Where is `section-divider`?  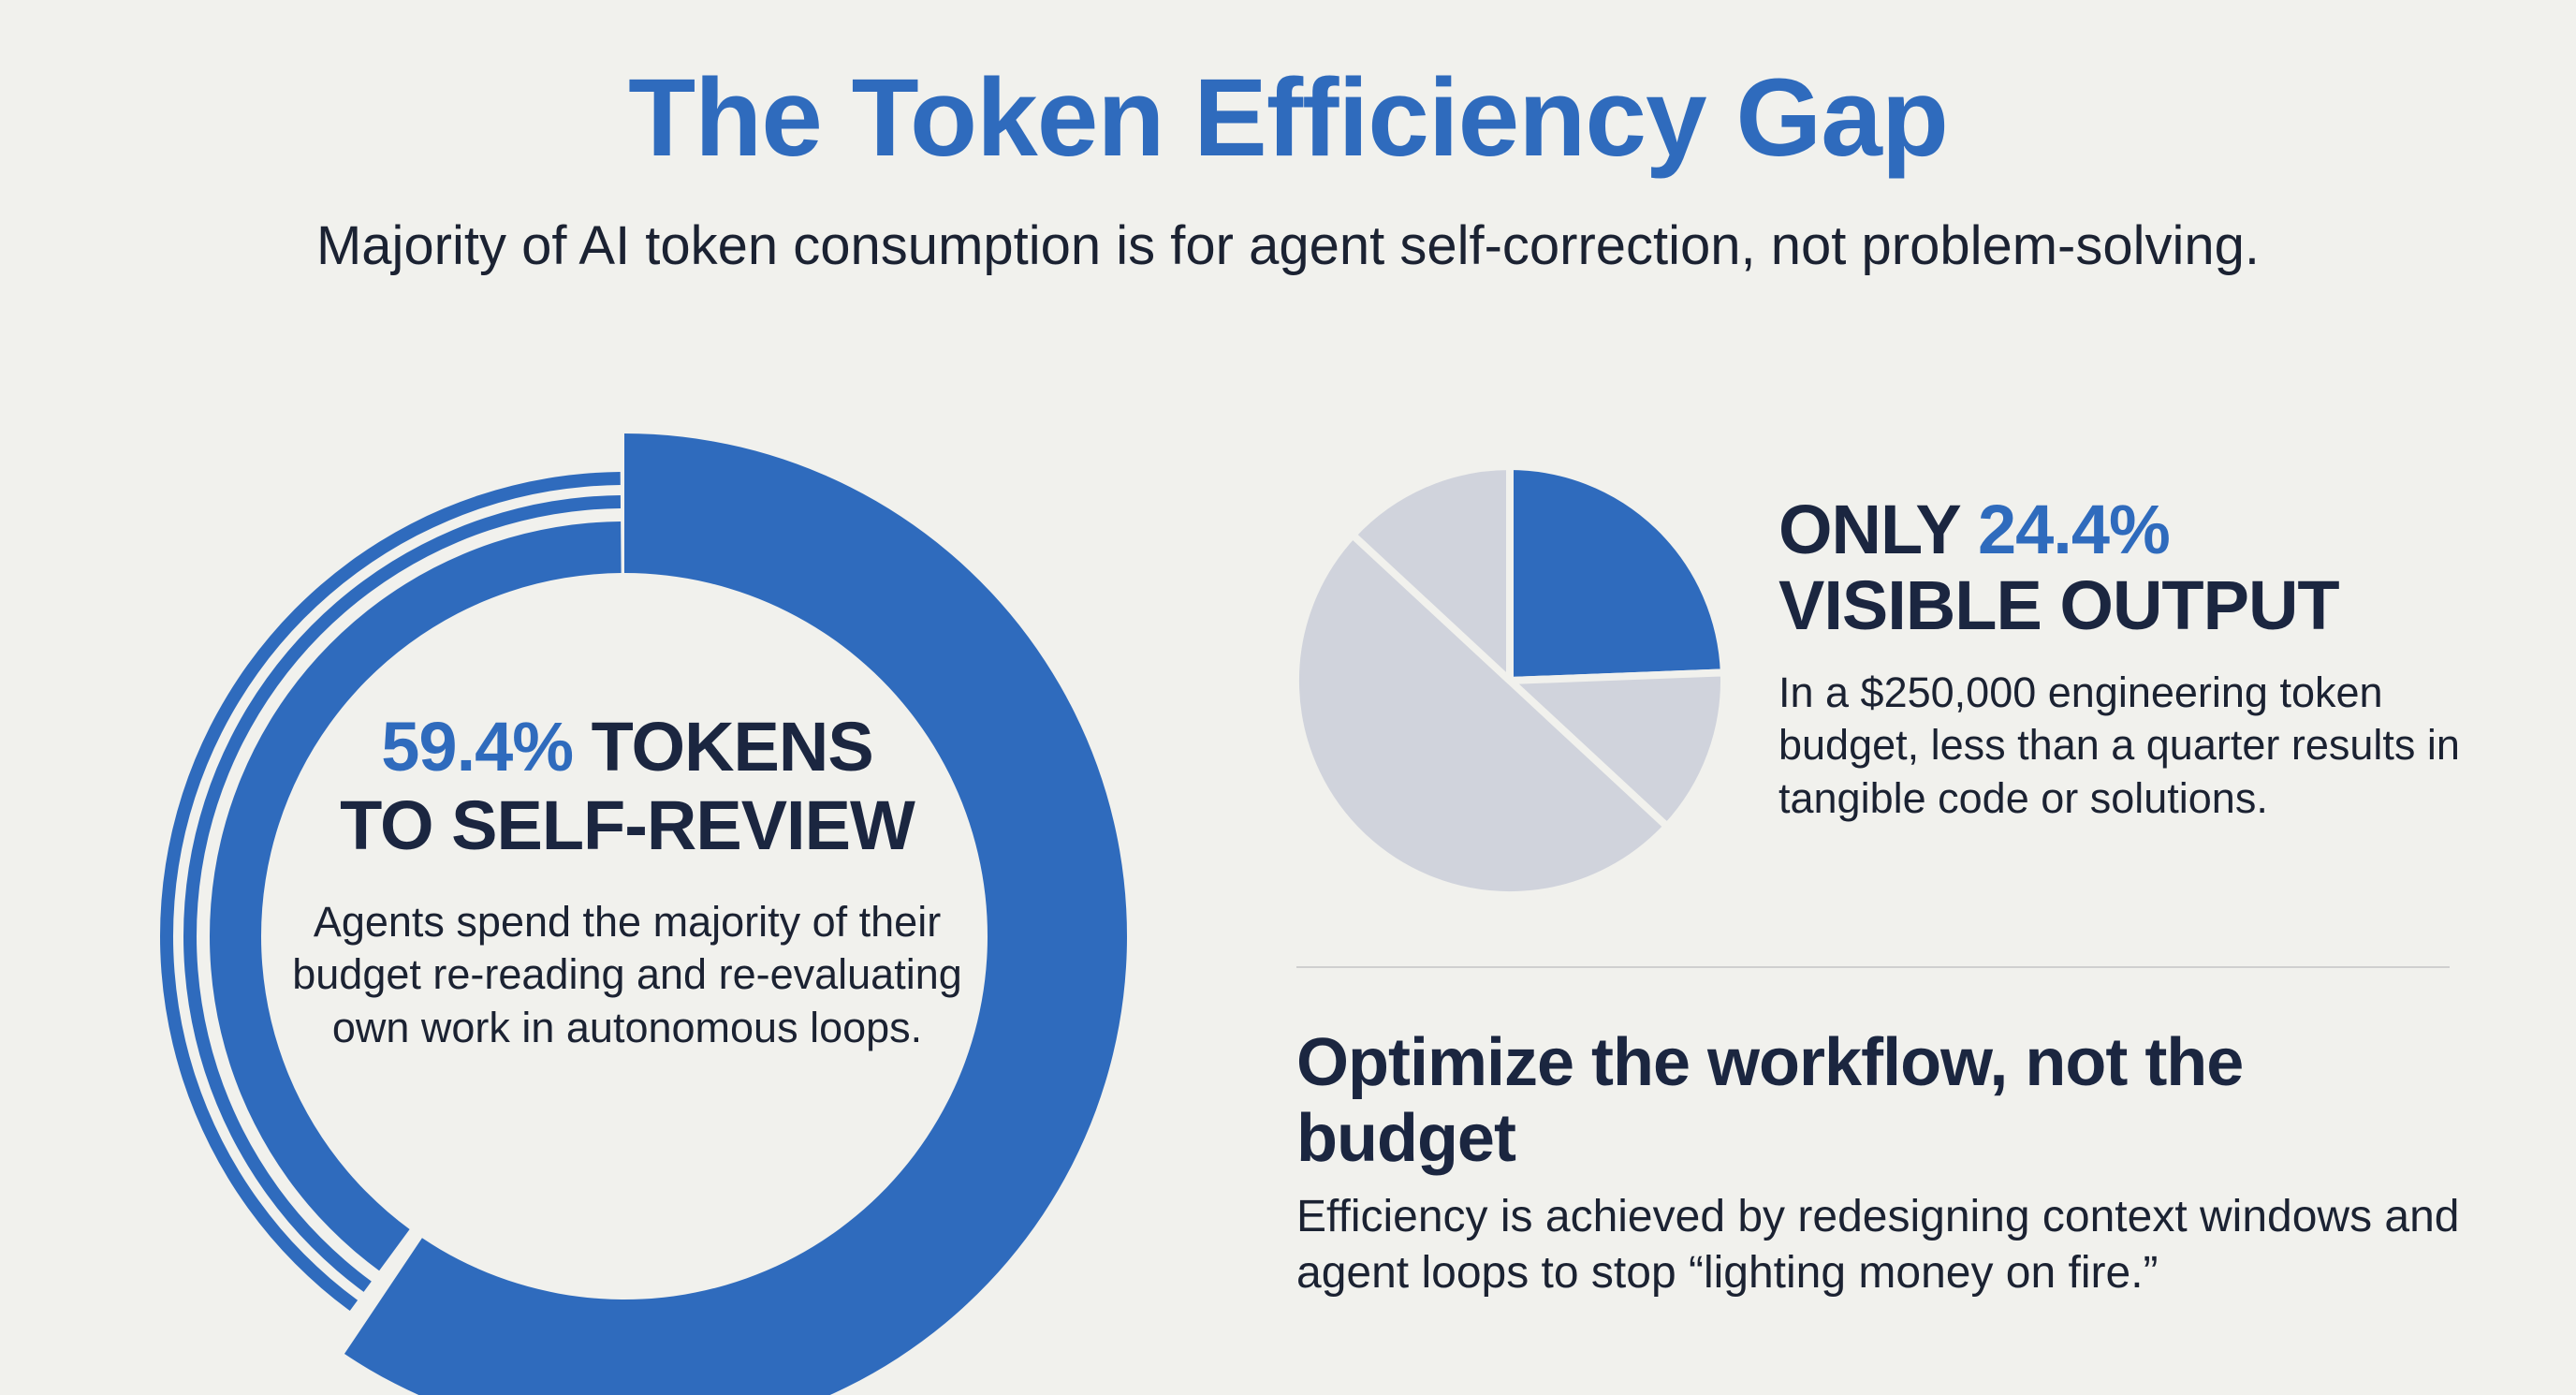 section-divider is located at coordinates (1873, 967).